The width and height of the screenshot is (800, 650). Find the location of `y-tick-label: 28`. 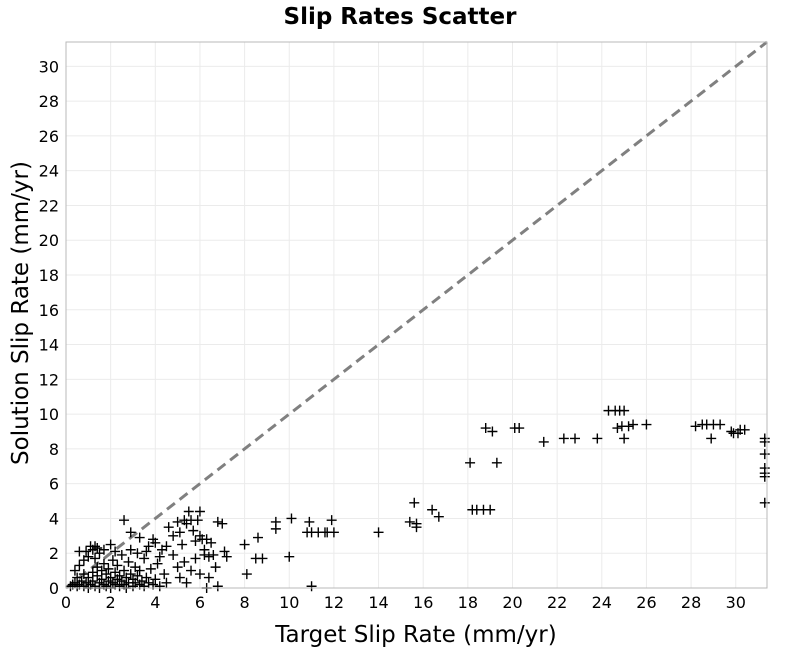

y-tick-label: 28 is located at coordinates (49, 101).